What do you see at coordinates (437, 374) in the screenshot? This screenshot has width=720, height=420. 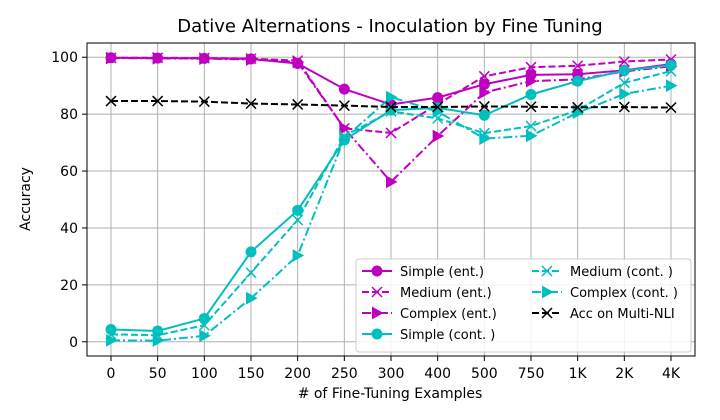 I see `x-tick-label: 400` at bounding box center [437, 374].